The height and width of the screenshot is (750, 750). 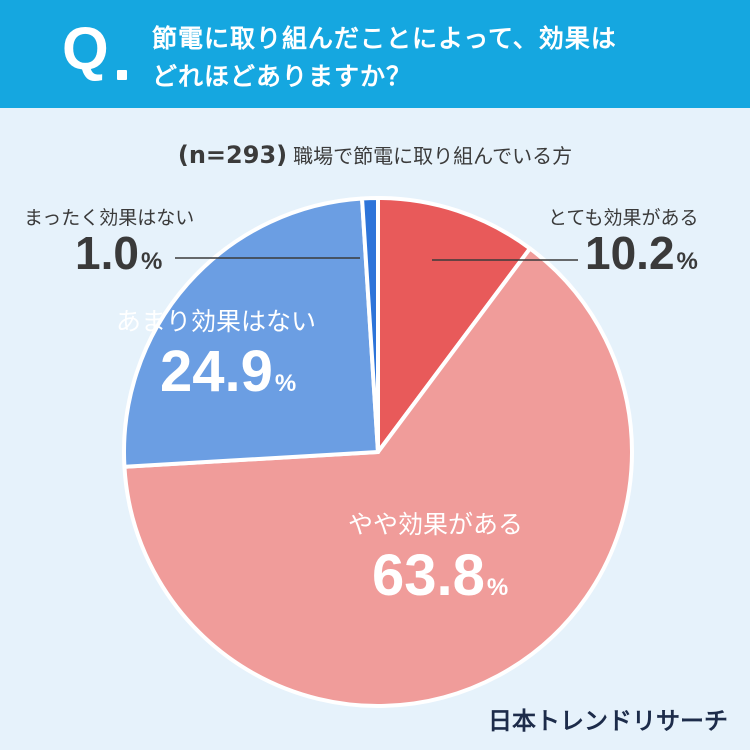 What do you see at coordinates (641, 253) in the screenshot?
I see `slice-value-very-effective: 10.2%` at bounding box center [641, 253].